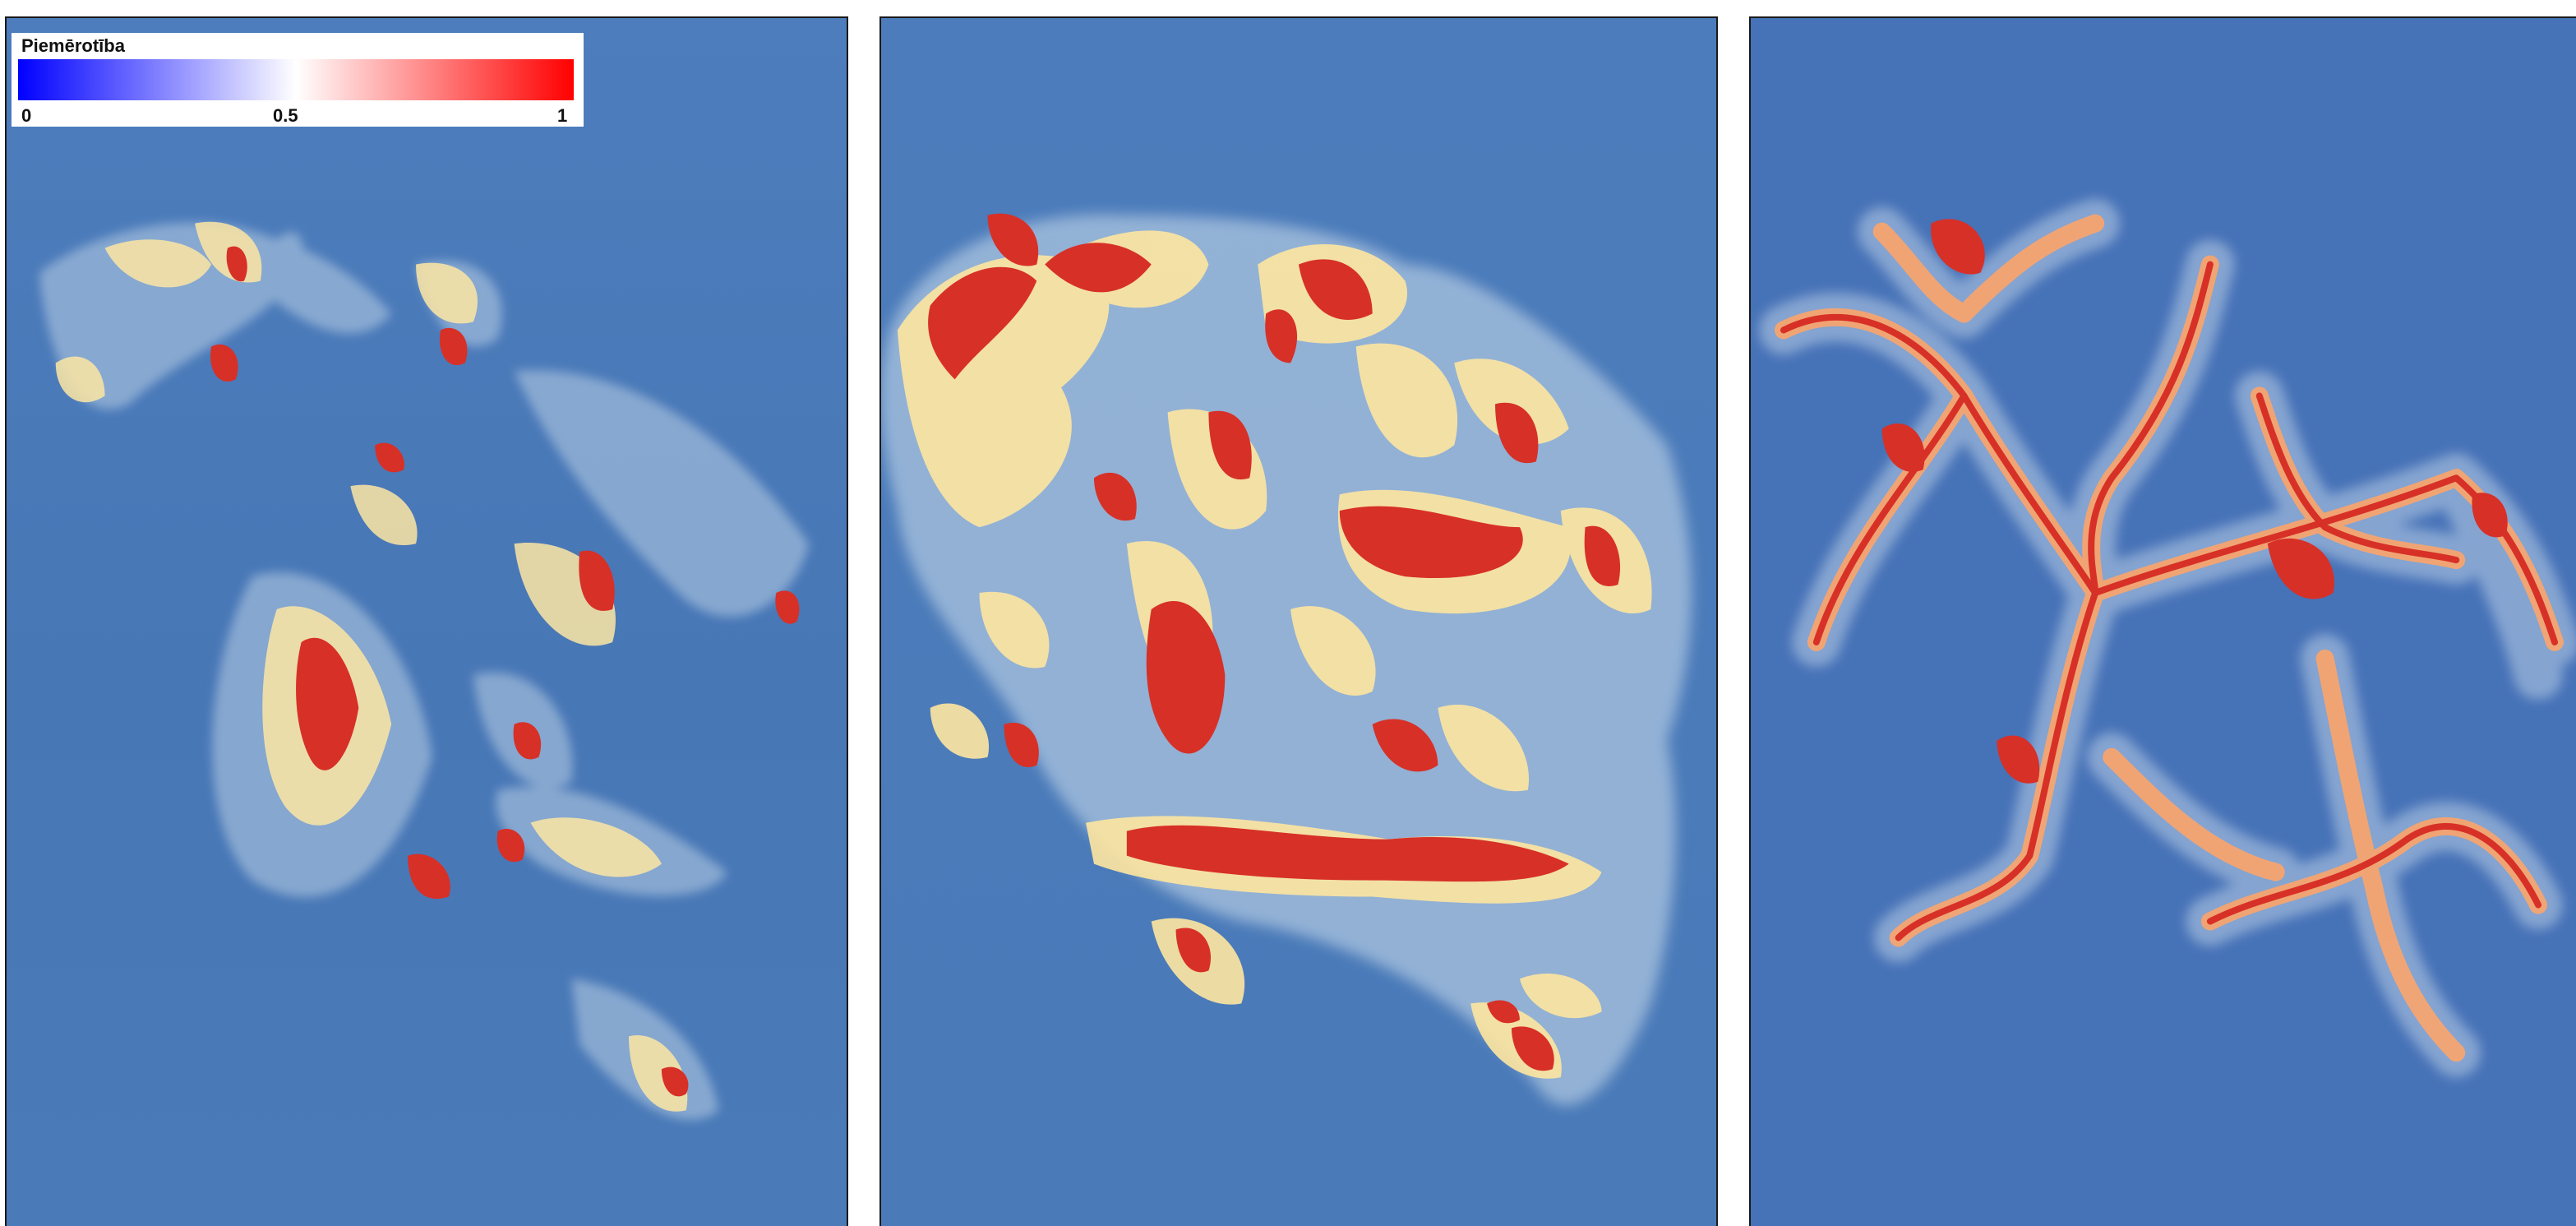  Describe the element at coordinates (563, 115) in the screenshot. I see `legend-tick-max: 1` at that location.